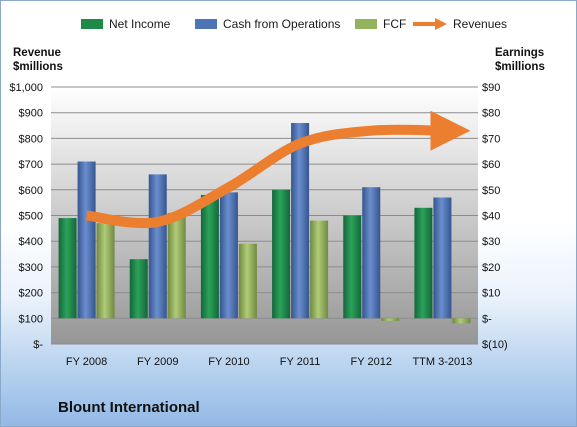  I want to click on category-label: FY 2012, so click(371, 362).